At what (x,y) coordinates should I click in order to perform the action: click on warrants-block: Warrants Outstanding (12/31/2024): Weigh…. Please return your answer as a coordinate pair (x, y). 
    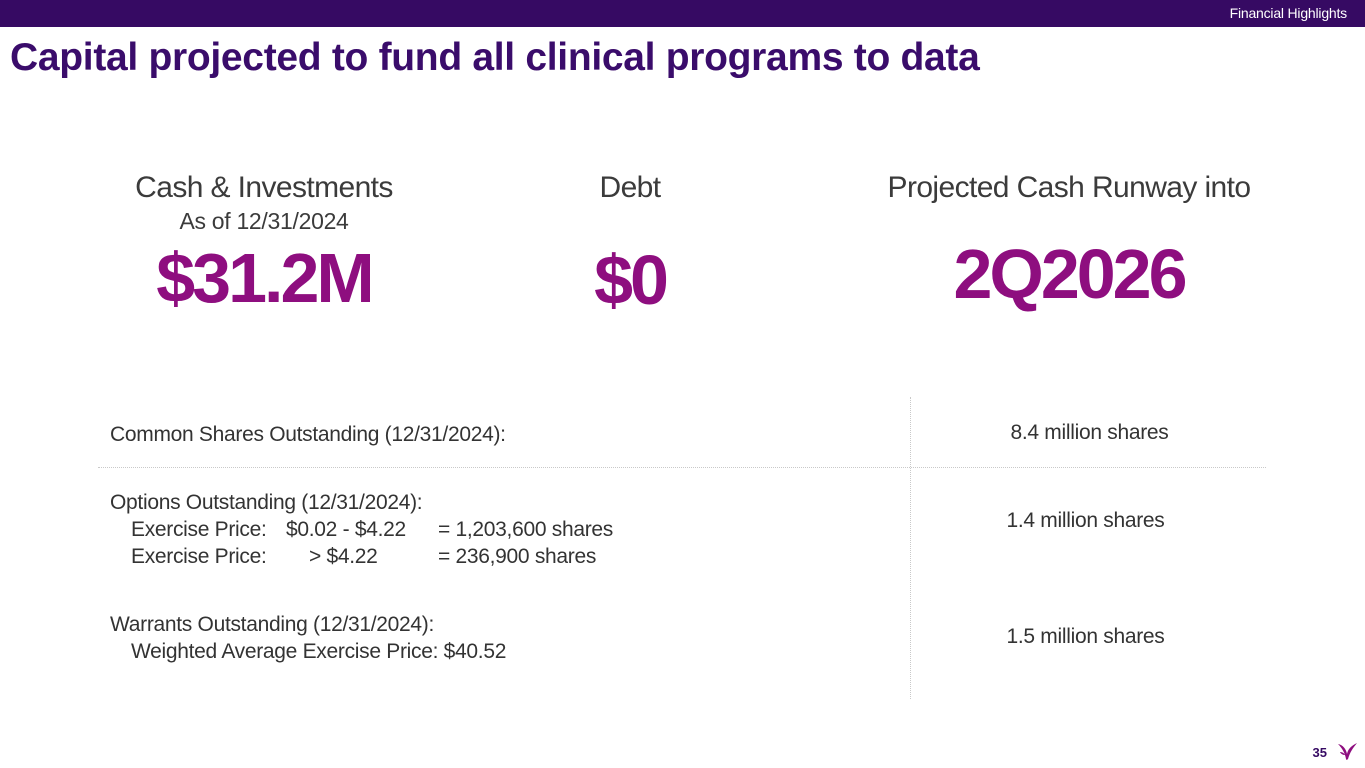
    Looking at the image, I should click on (308, 638).